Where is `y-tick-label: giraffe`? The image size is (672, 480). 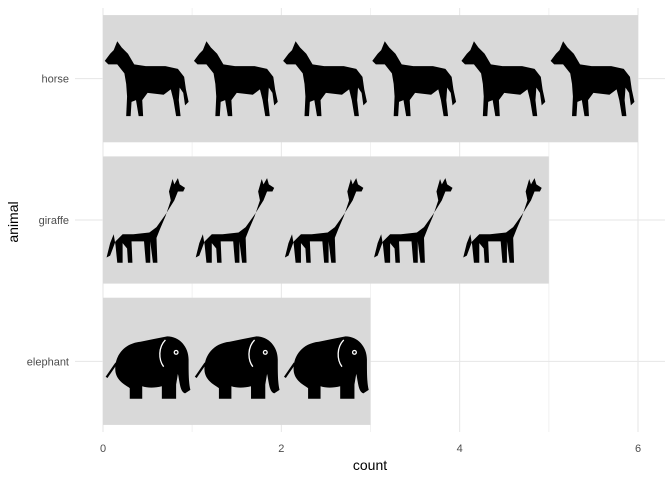
y-tick-label: giraffe is located at coordinates (54, 221).